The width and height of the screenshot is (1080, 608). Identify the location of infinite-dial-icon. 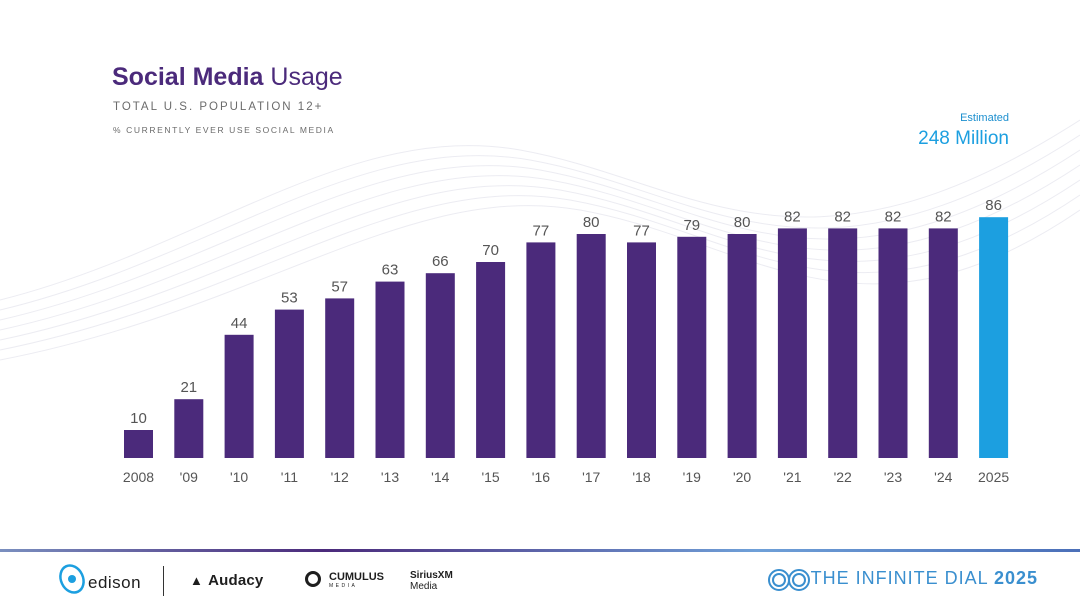
(789, 580).